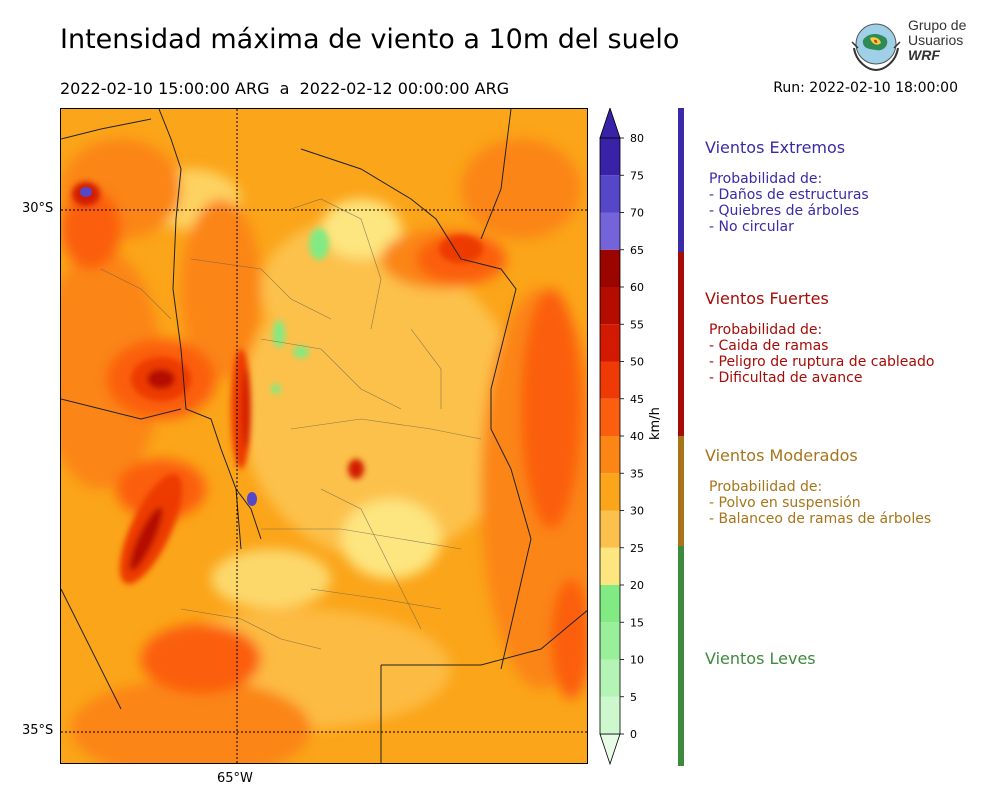 Image resolution: width=1000 pixels, height=800 pixels. Describe the element at coordinates (637, 511) in the screenshot. I see `colorbar-tick-label: 30` at that location.